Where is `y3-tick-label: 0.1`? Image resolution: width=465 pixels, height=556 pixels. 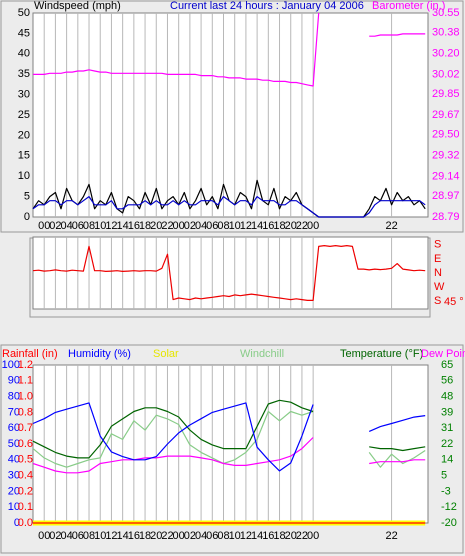 y3-tick-label: 0.1 is located at coordinates (25, 507).